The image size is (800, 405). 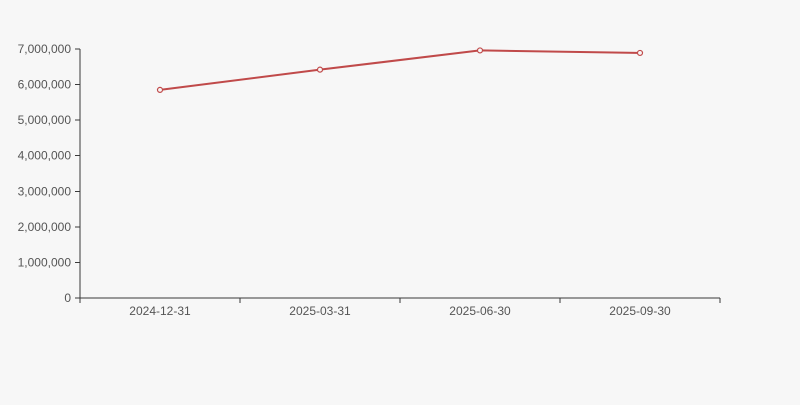 I want to click on y-axis-tick-label: 3,000,000, so click(x=45, y=191).